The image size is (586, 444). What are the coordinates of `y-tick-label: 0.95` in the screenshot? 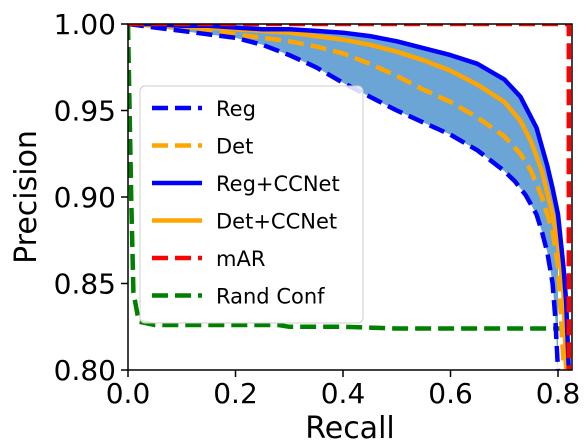 It's located at (85, 111).